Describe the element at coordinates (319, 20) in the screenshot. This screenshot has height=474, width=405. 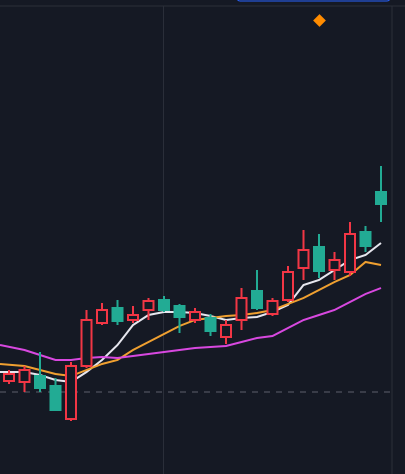
I see `event-marker` at that location.